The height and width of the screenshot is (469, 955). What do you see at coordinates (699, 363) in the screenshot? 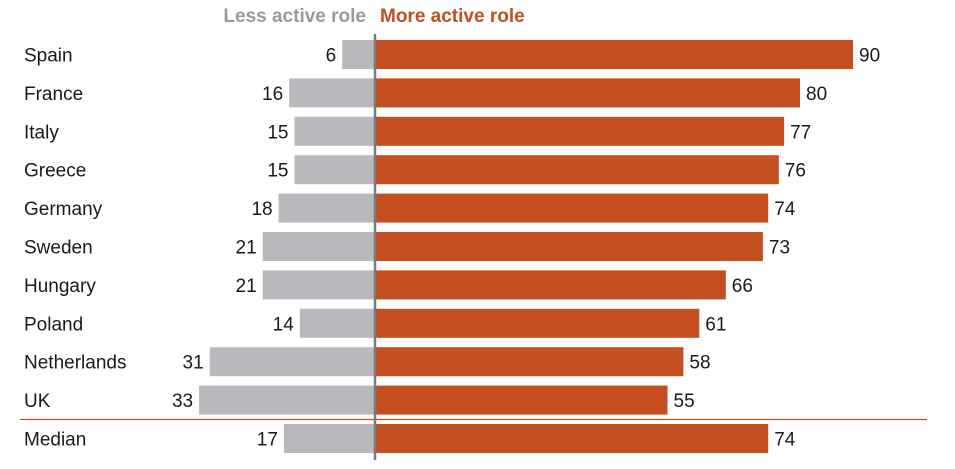
I see `value-label-more-netherlands: 58` at bounding box center [699, 363].